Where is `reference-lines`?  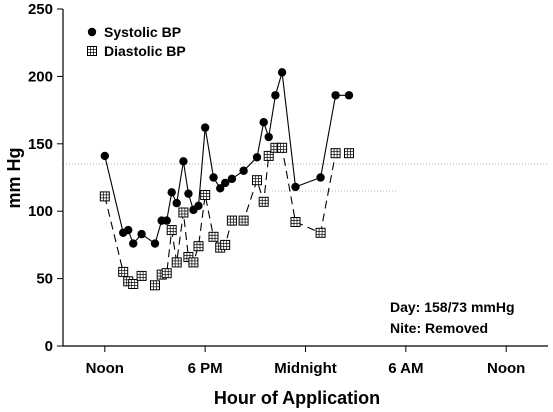 reference-lines is located at coordinates (305, 177).